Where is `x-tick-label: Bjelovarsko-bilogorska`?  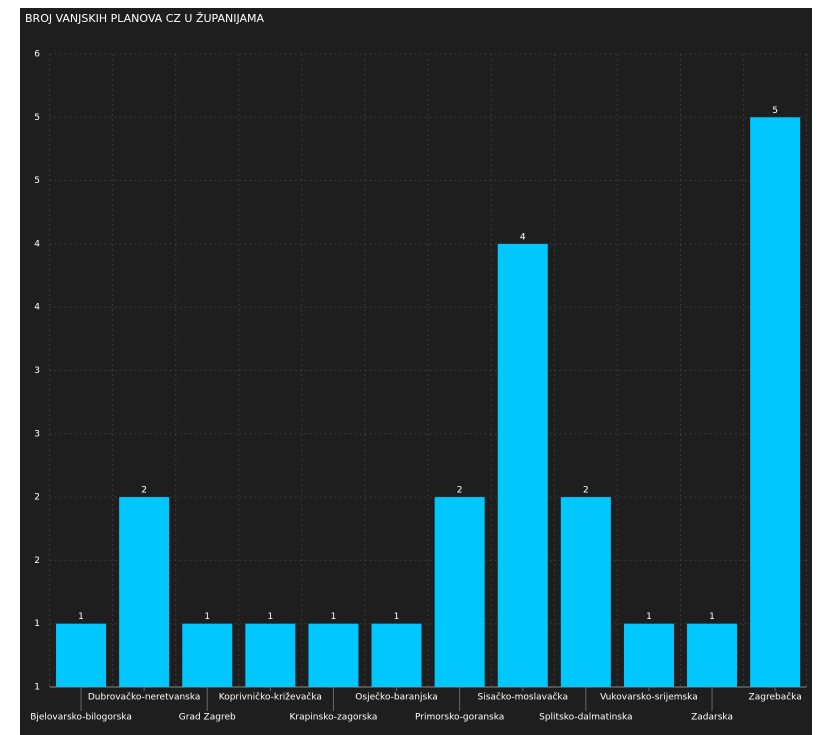 x-tick-label: Bjelovarsko-bilogorska is located at coordinates (81, 718).